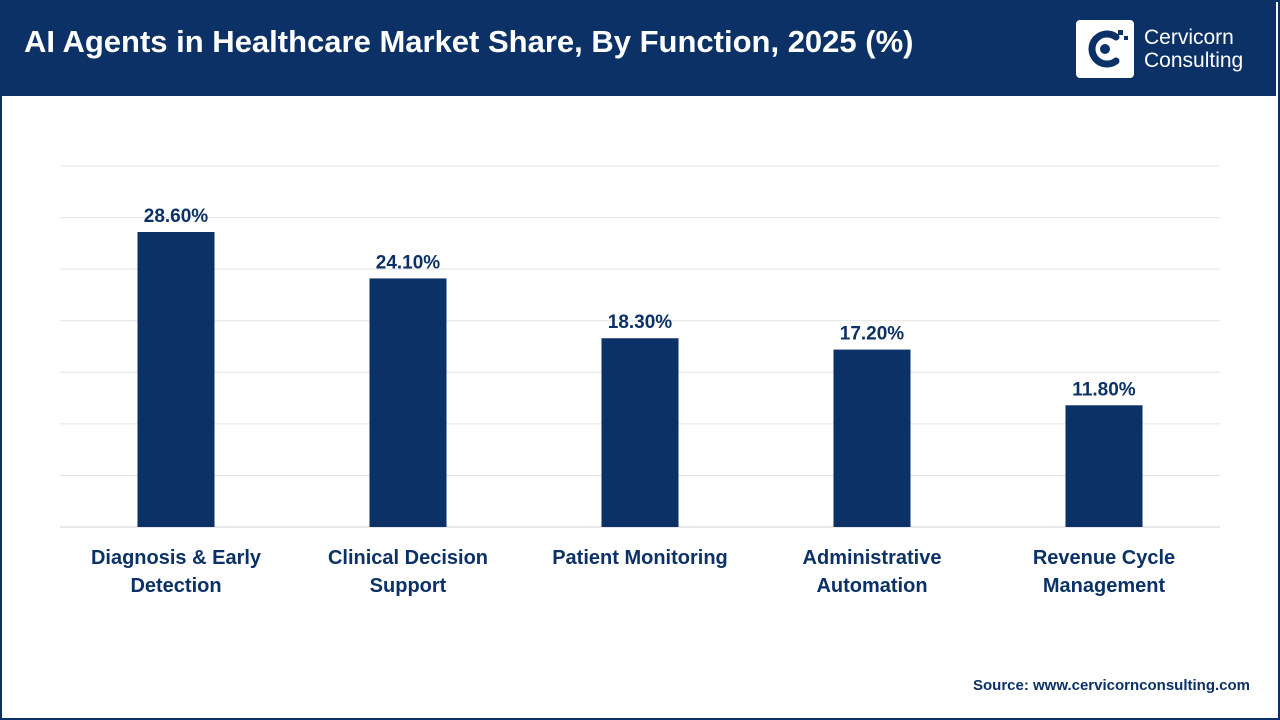  I want to click on data-label: 18.30%, so click(640, 322).